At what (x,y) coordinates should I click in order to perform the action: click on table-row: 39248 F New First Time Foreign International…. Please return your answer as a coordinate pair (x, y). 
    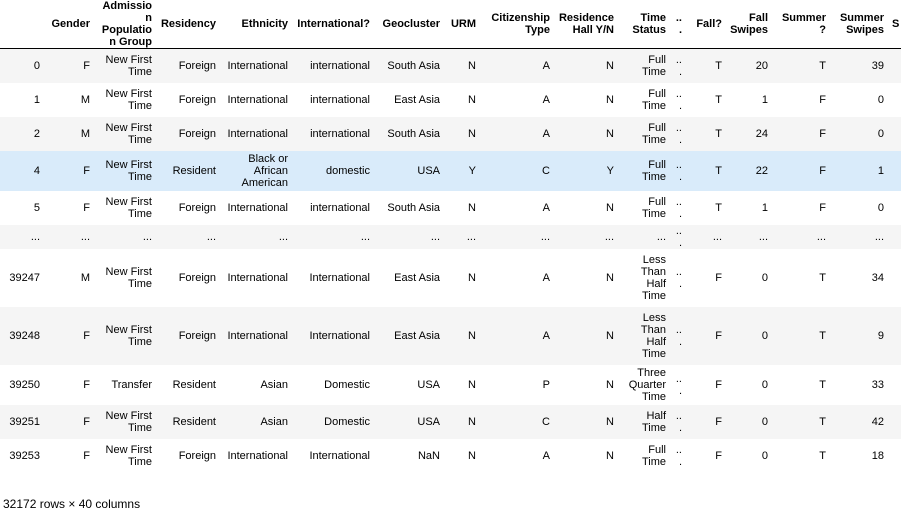
    Looking at the image, I should click on (450, 335).